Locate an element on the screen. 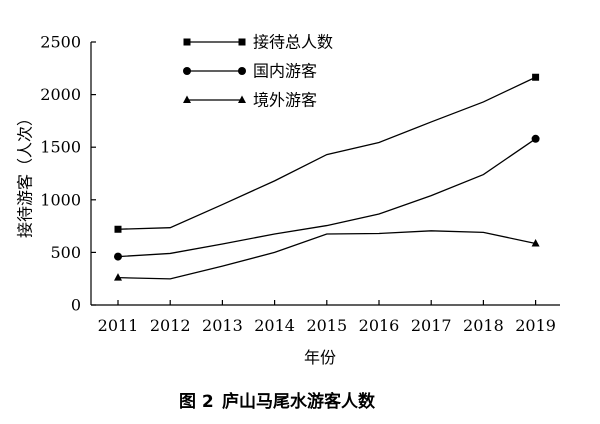  legend-label: 国内游客 is located at coordinates (285, 71).